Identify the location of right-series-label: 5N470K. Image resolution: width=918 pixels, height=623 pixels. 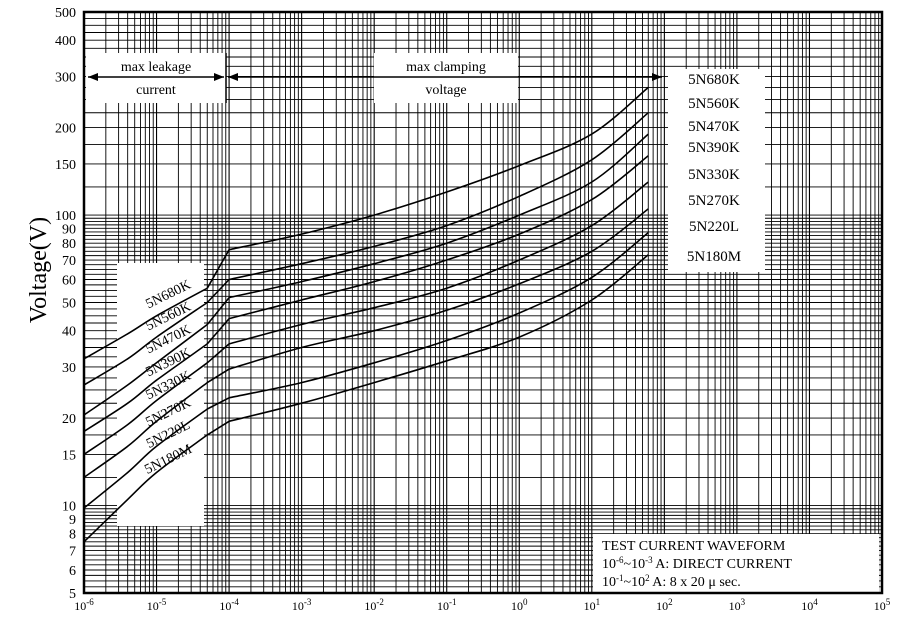
(714, 127).